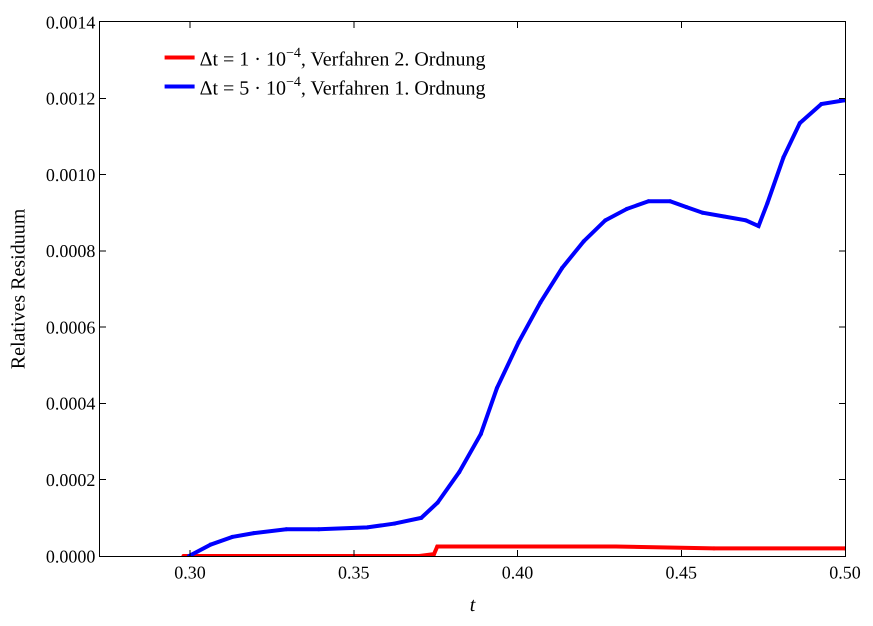 Image resolution: width=873 pixels, height=626 pixels. I want to click on x-tick-label: 0.30, so click(190, 572).